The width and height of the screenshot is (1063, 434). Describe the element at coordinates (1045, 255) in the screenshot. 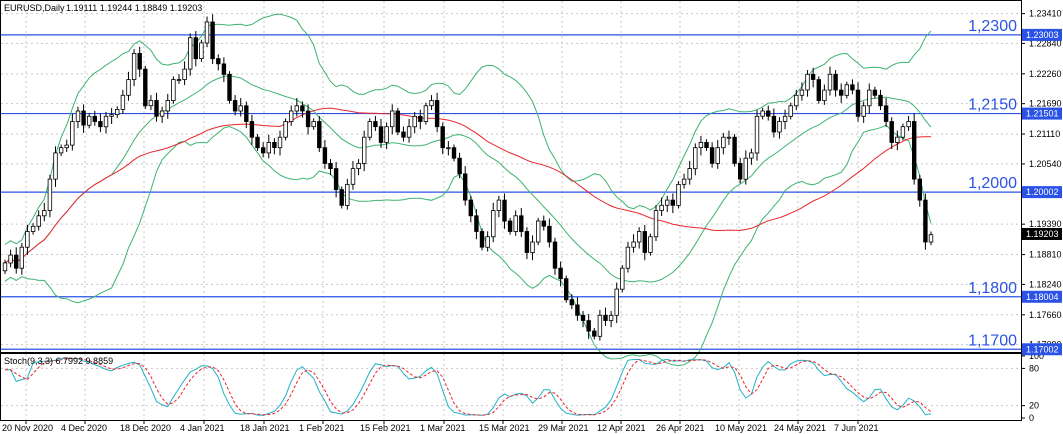

I see `y-tick-label: 1.18810` at that location.